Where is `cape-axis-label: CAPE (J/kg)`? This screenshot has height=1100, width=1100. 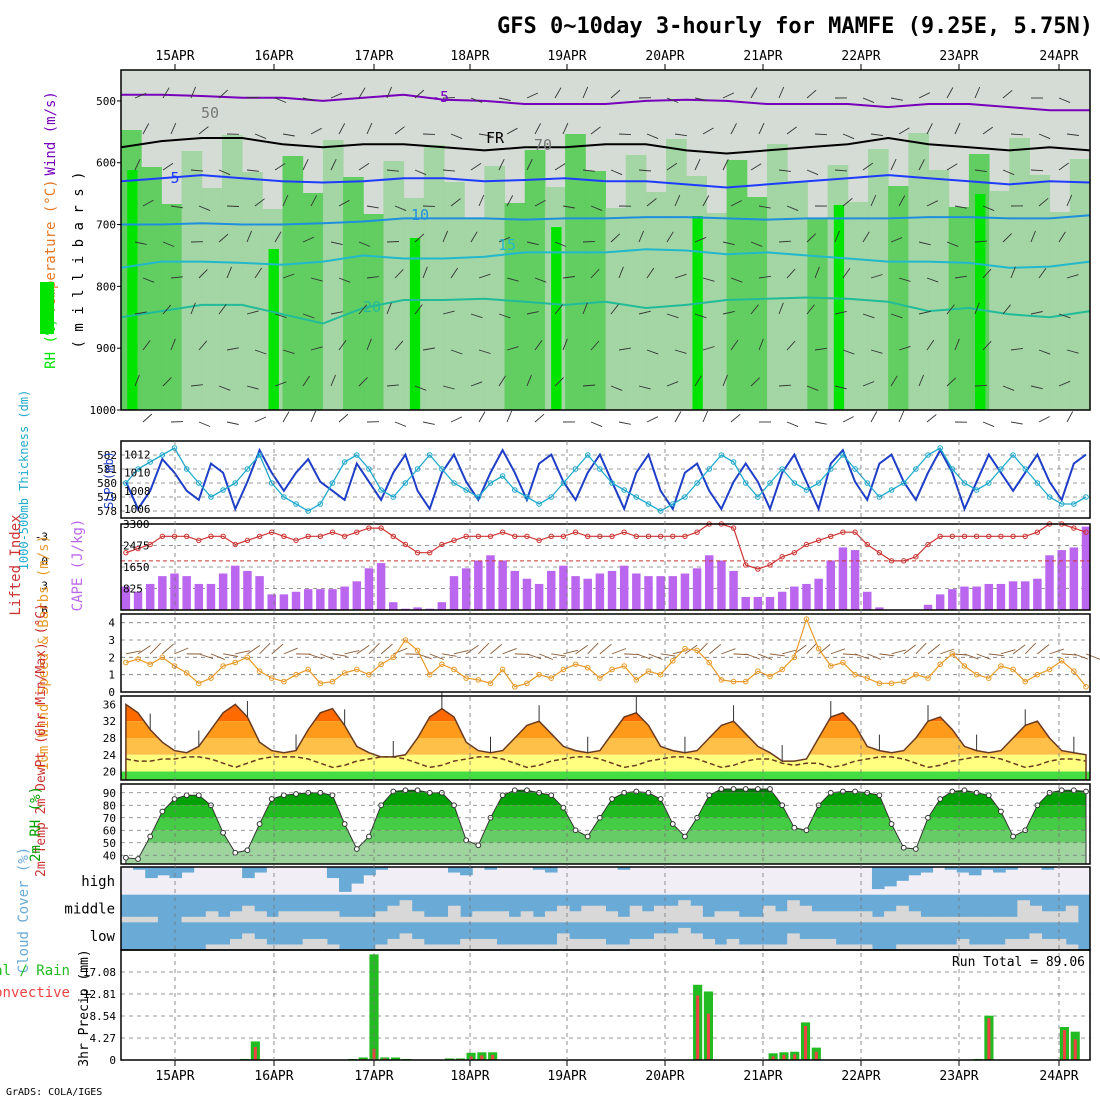 cape-axis-label: CAPE (J/kg) is located at coordinates (78, 565).